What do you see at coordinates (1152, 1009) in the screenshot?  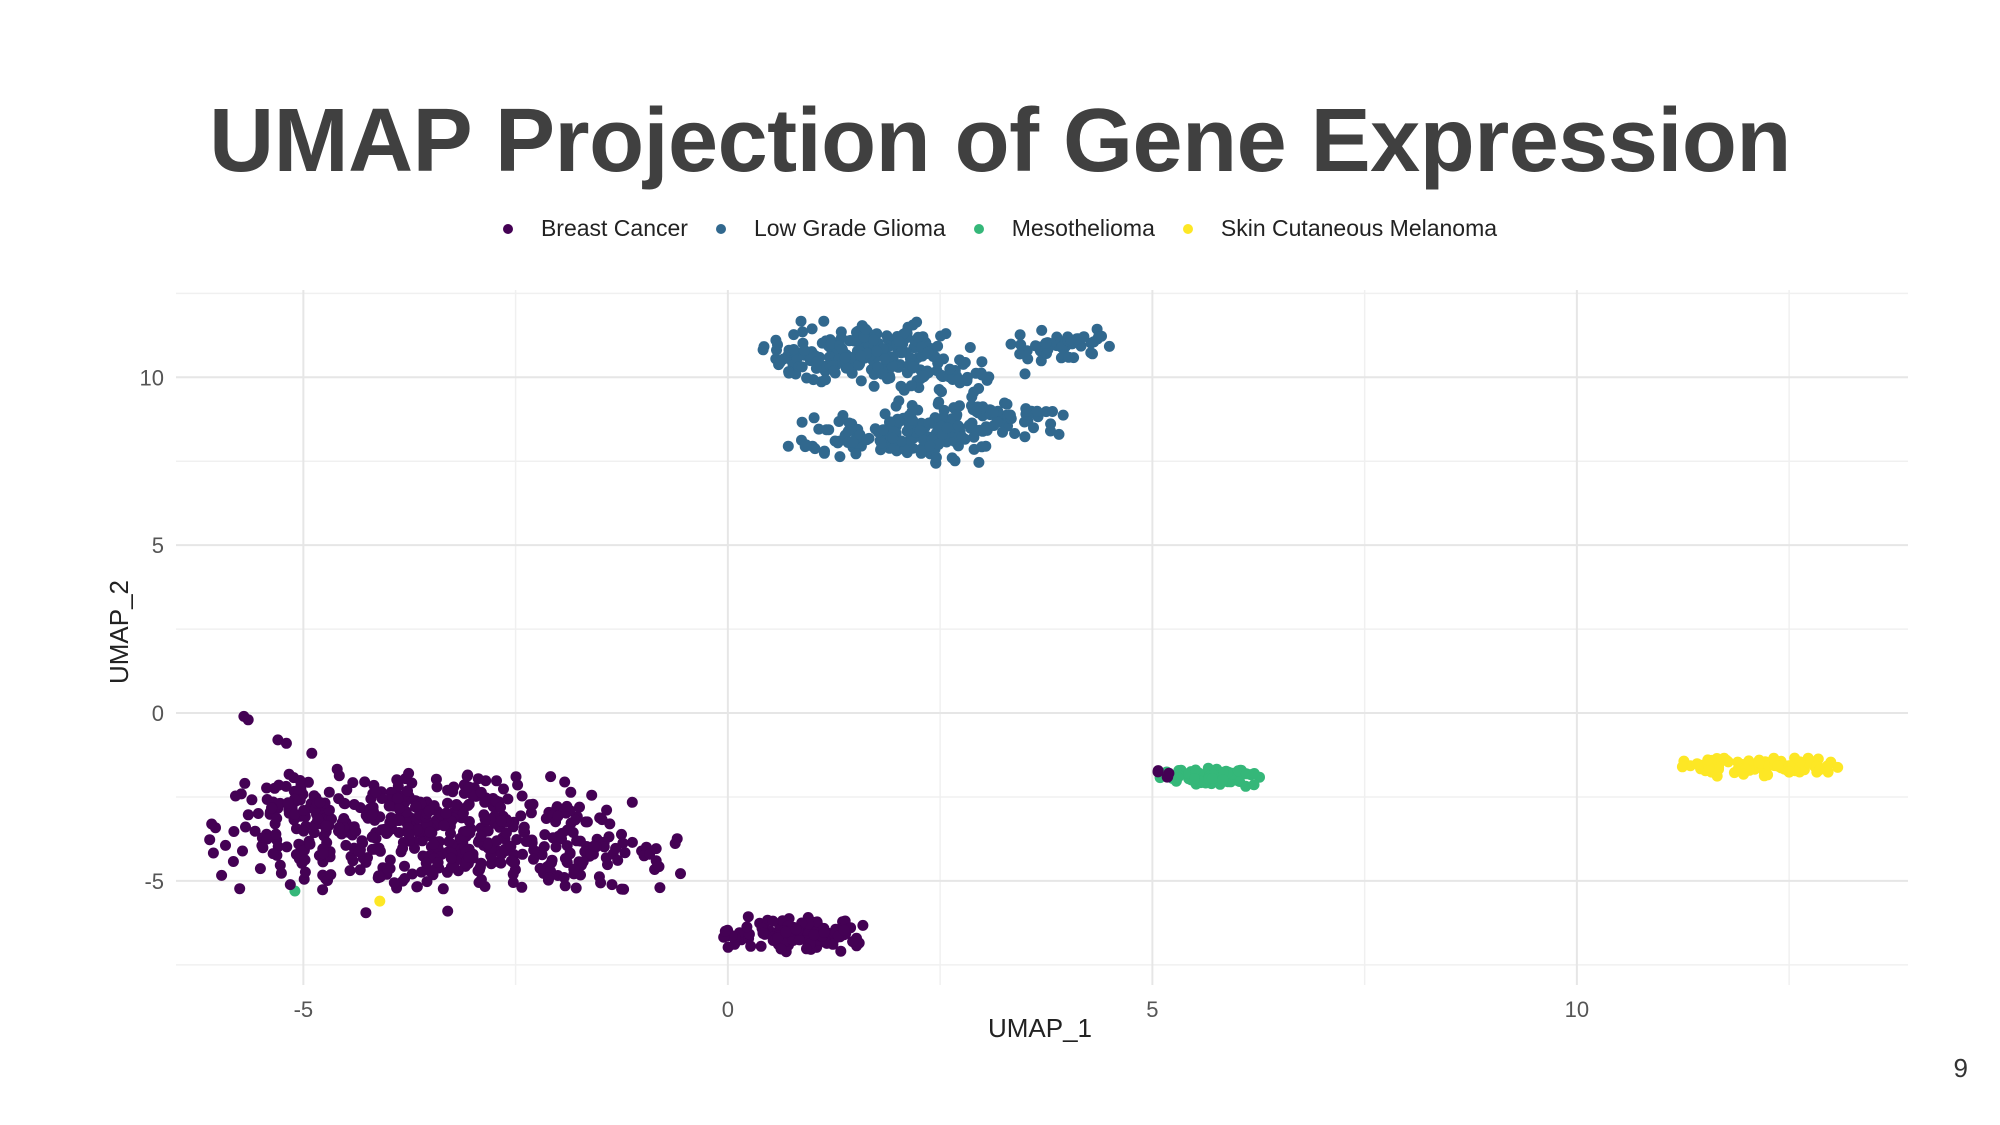 I see `x-tick-label: 5` at bounding box center [1152, 1009].